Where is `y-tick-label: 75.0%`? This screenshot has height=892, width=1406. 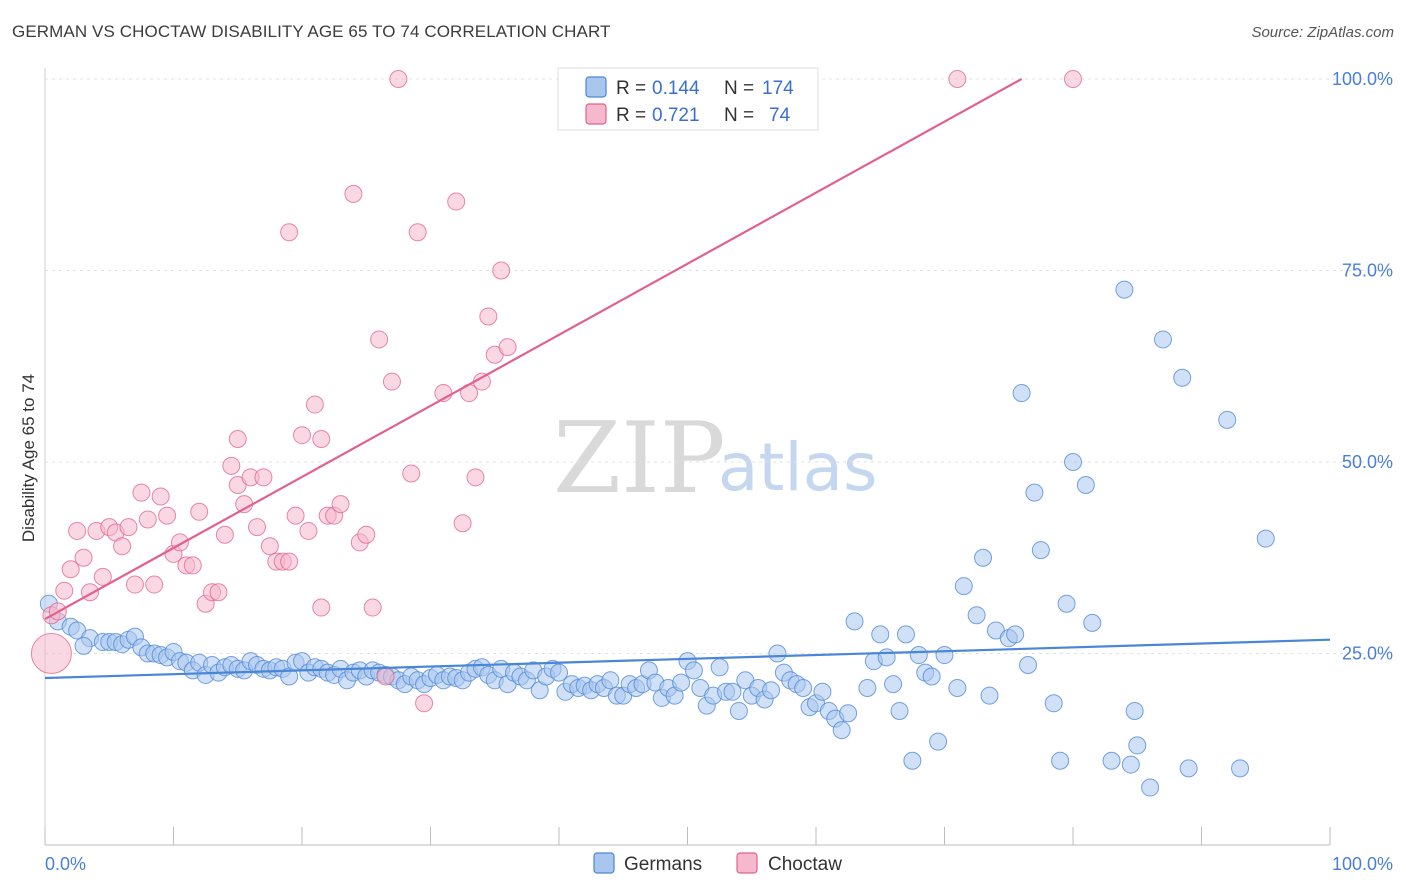 y-tick-label: 75.0% is located at coordinates (1367, 271).